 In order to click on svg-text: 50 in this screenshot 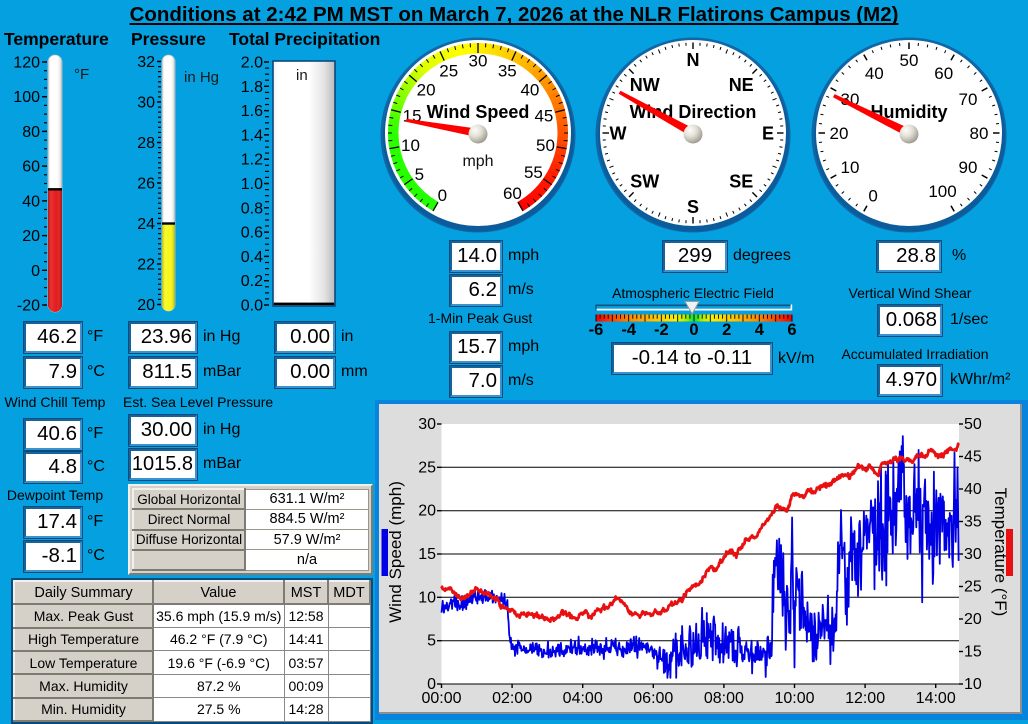, I will do `click(973, 424)`.